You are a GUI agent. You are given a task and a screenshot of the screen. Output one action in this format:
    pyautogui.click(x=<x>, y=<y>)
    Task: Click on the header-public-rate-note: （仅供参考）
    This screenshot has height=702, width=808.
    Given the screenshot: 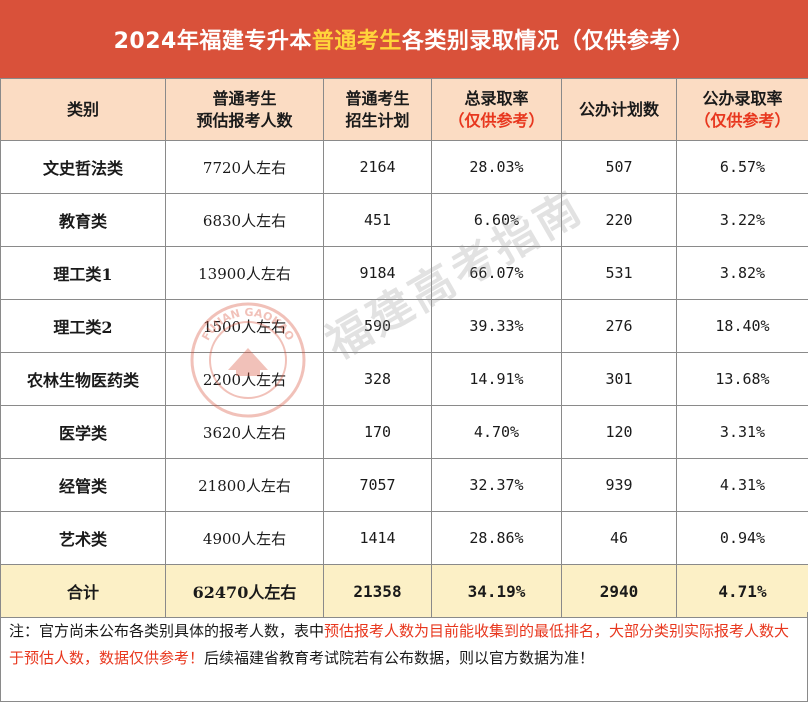 What is the action you would take?
    pyautogui.click(x=742, y=120)
    